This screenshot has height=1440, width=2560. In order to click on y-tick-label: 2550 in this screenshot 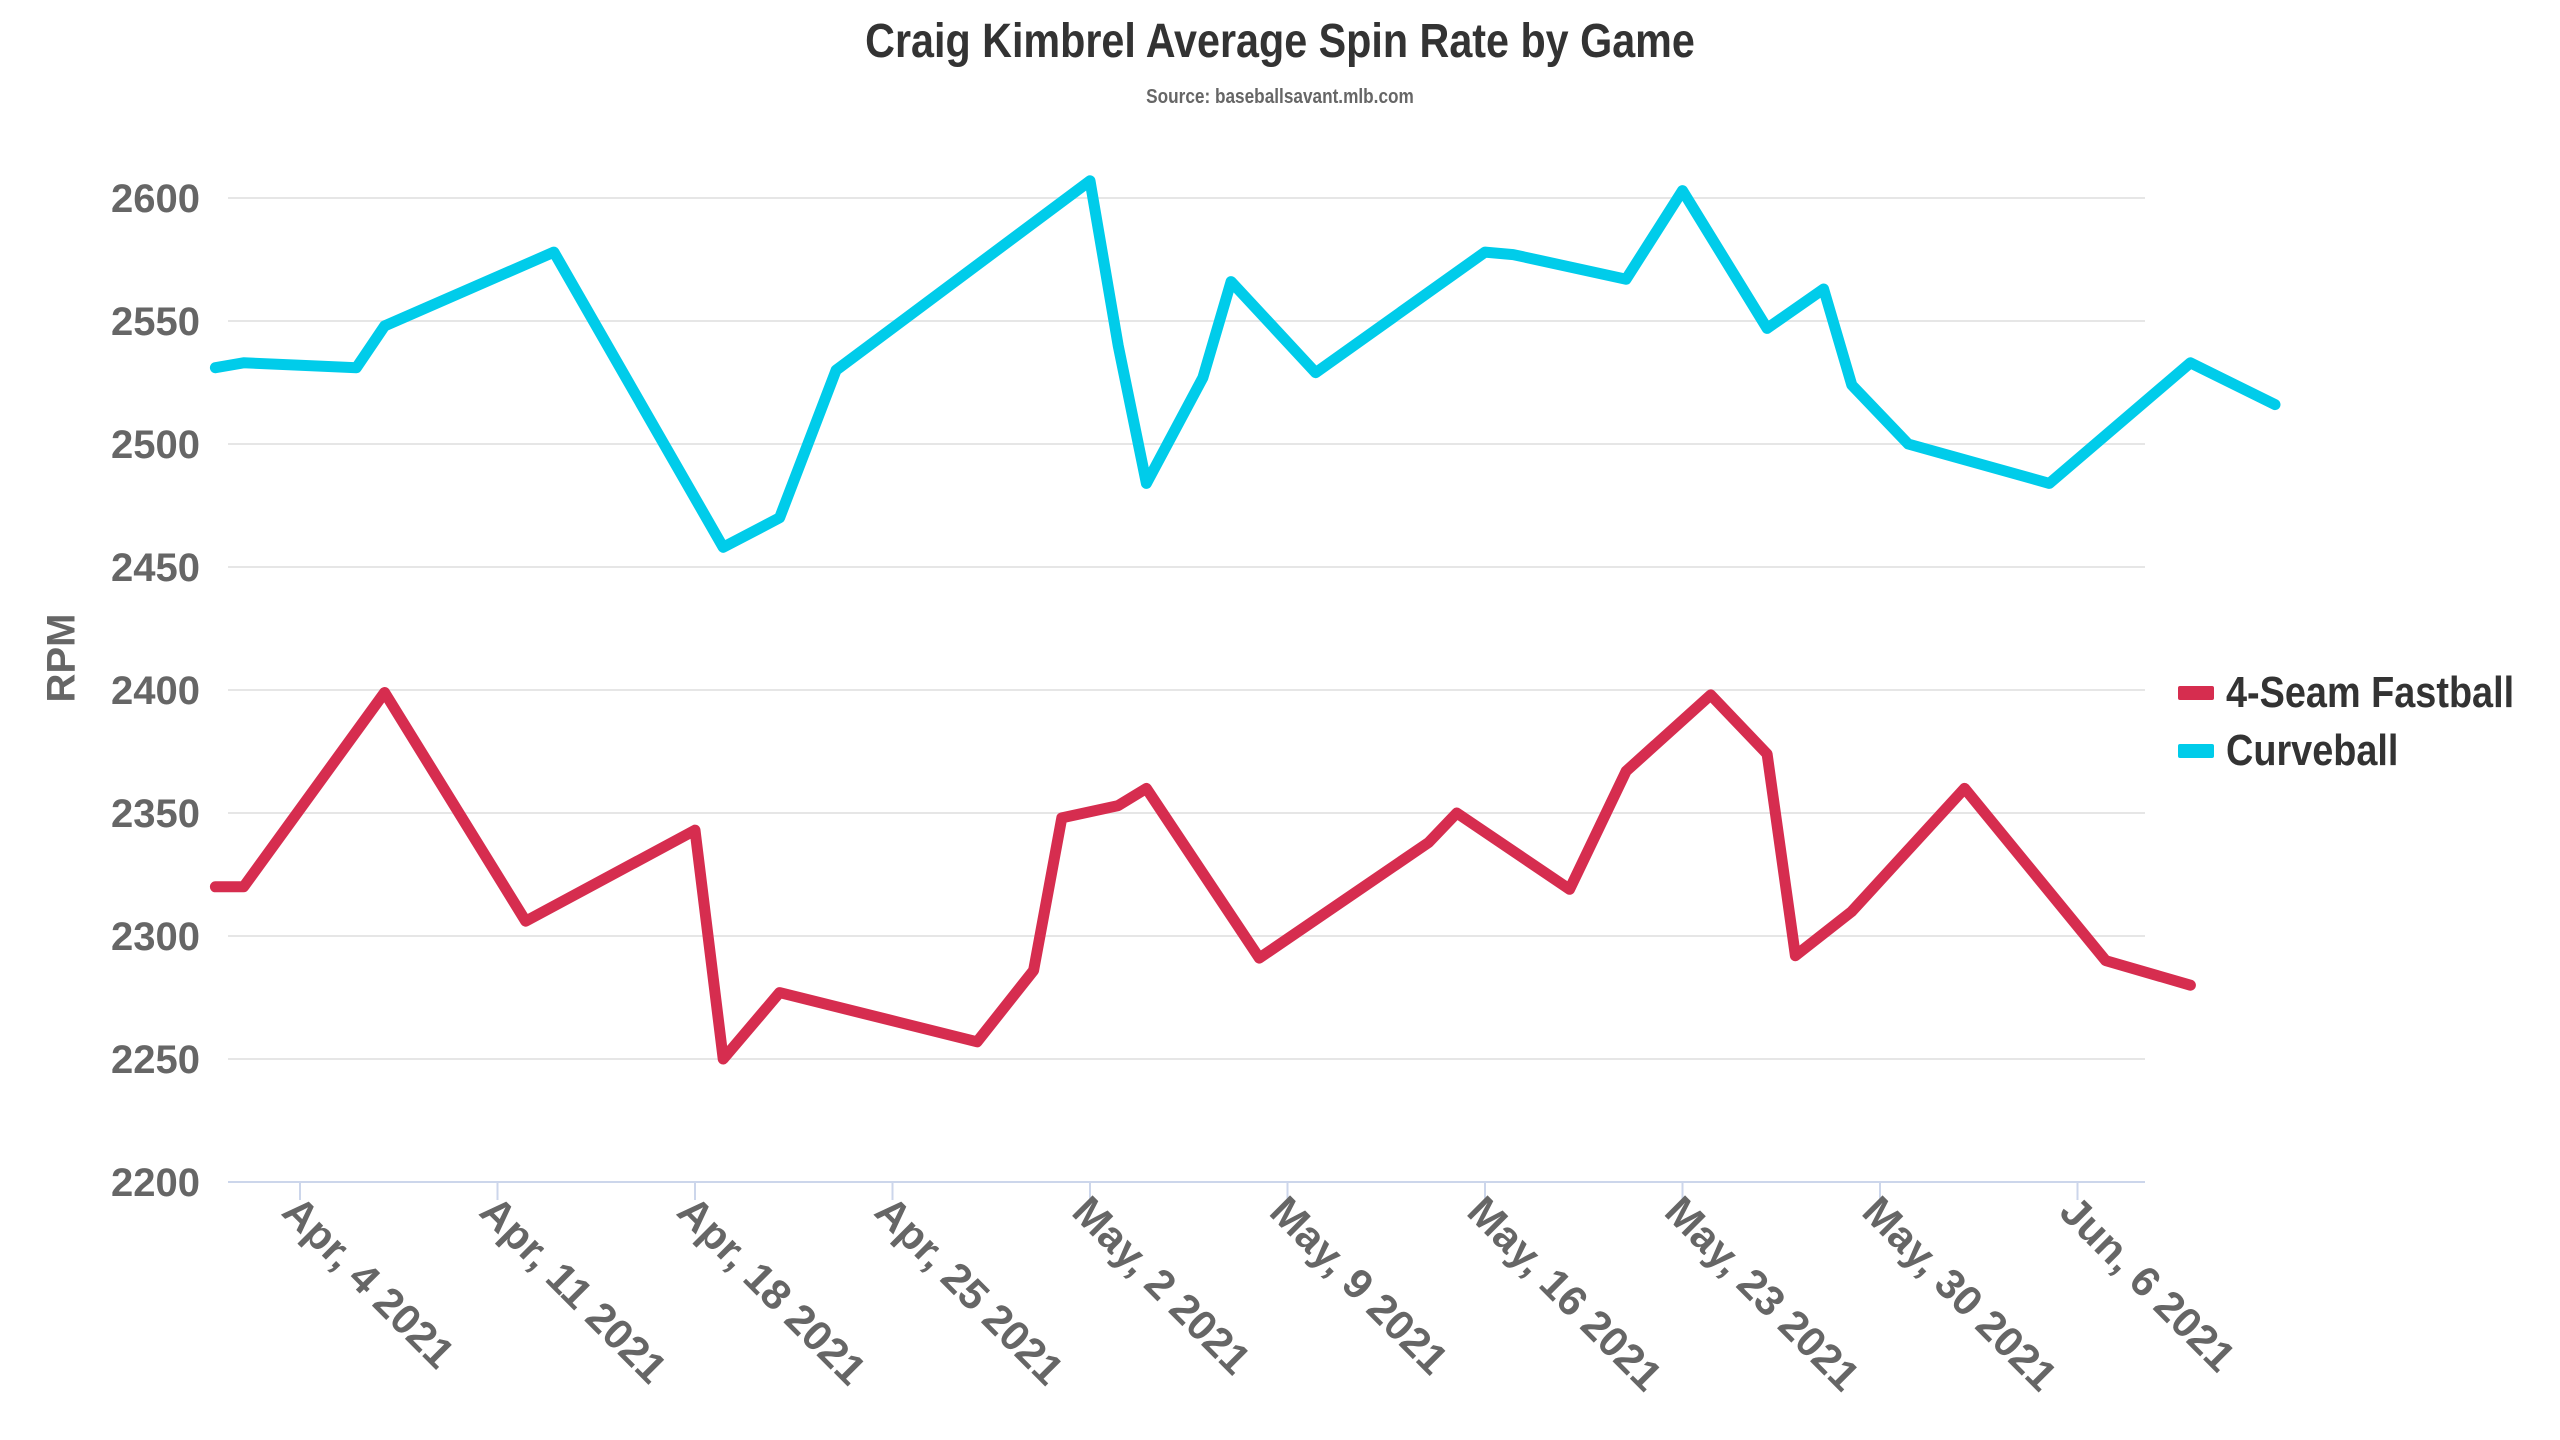, I will do `click(155, 322)`.